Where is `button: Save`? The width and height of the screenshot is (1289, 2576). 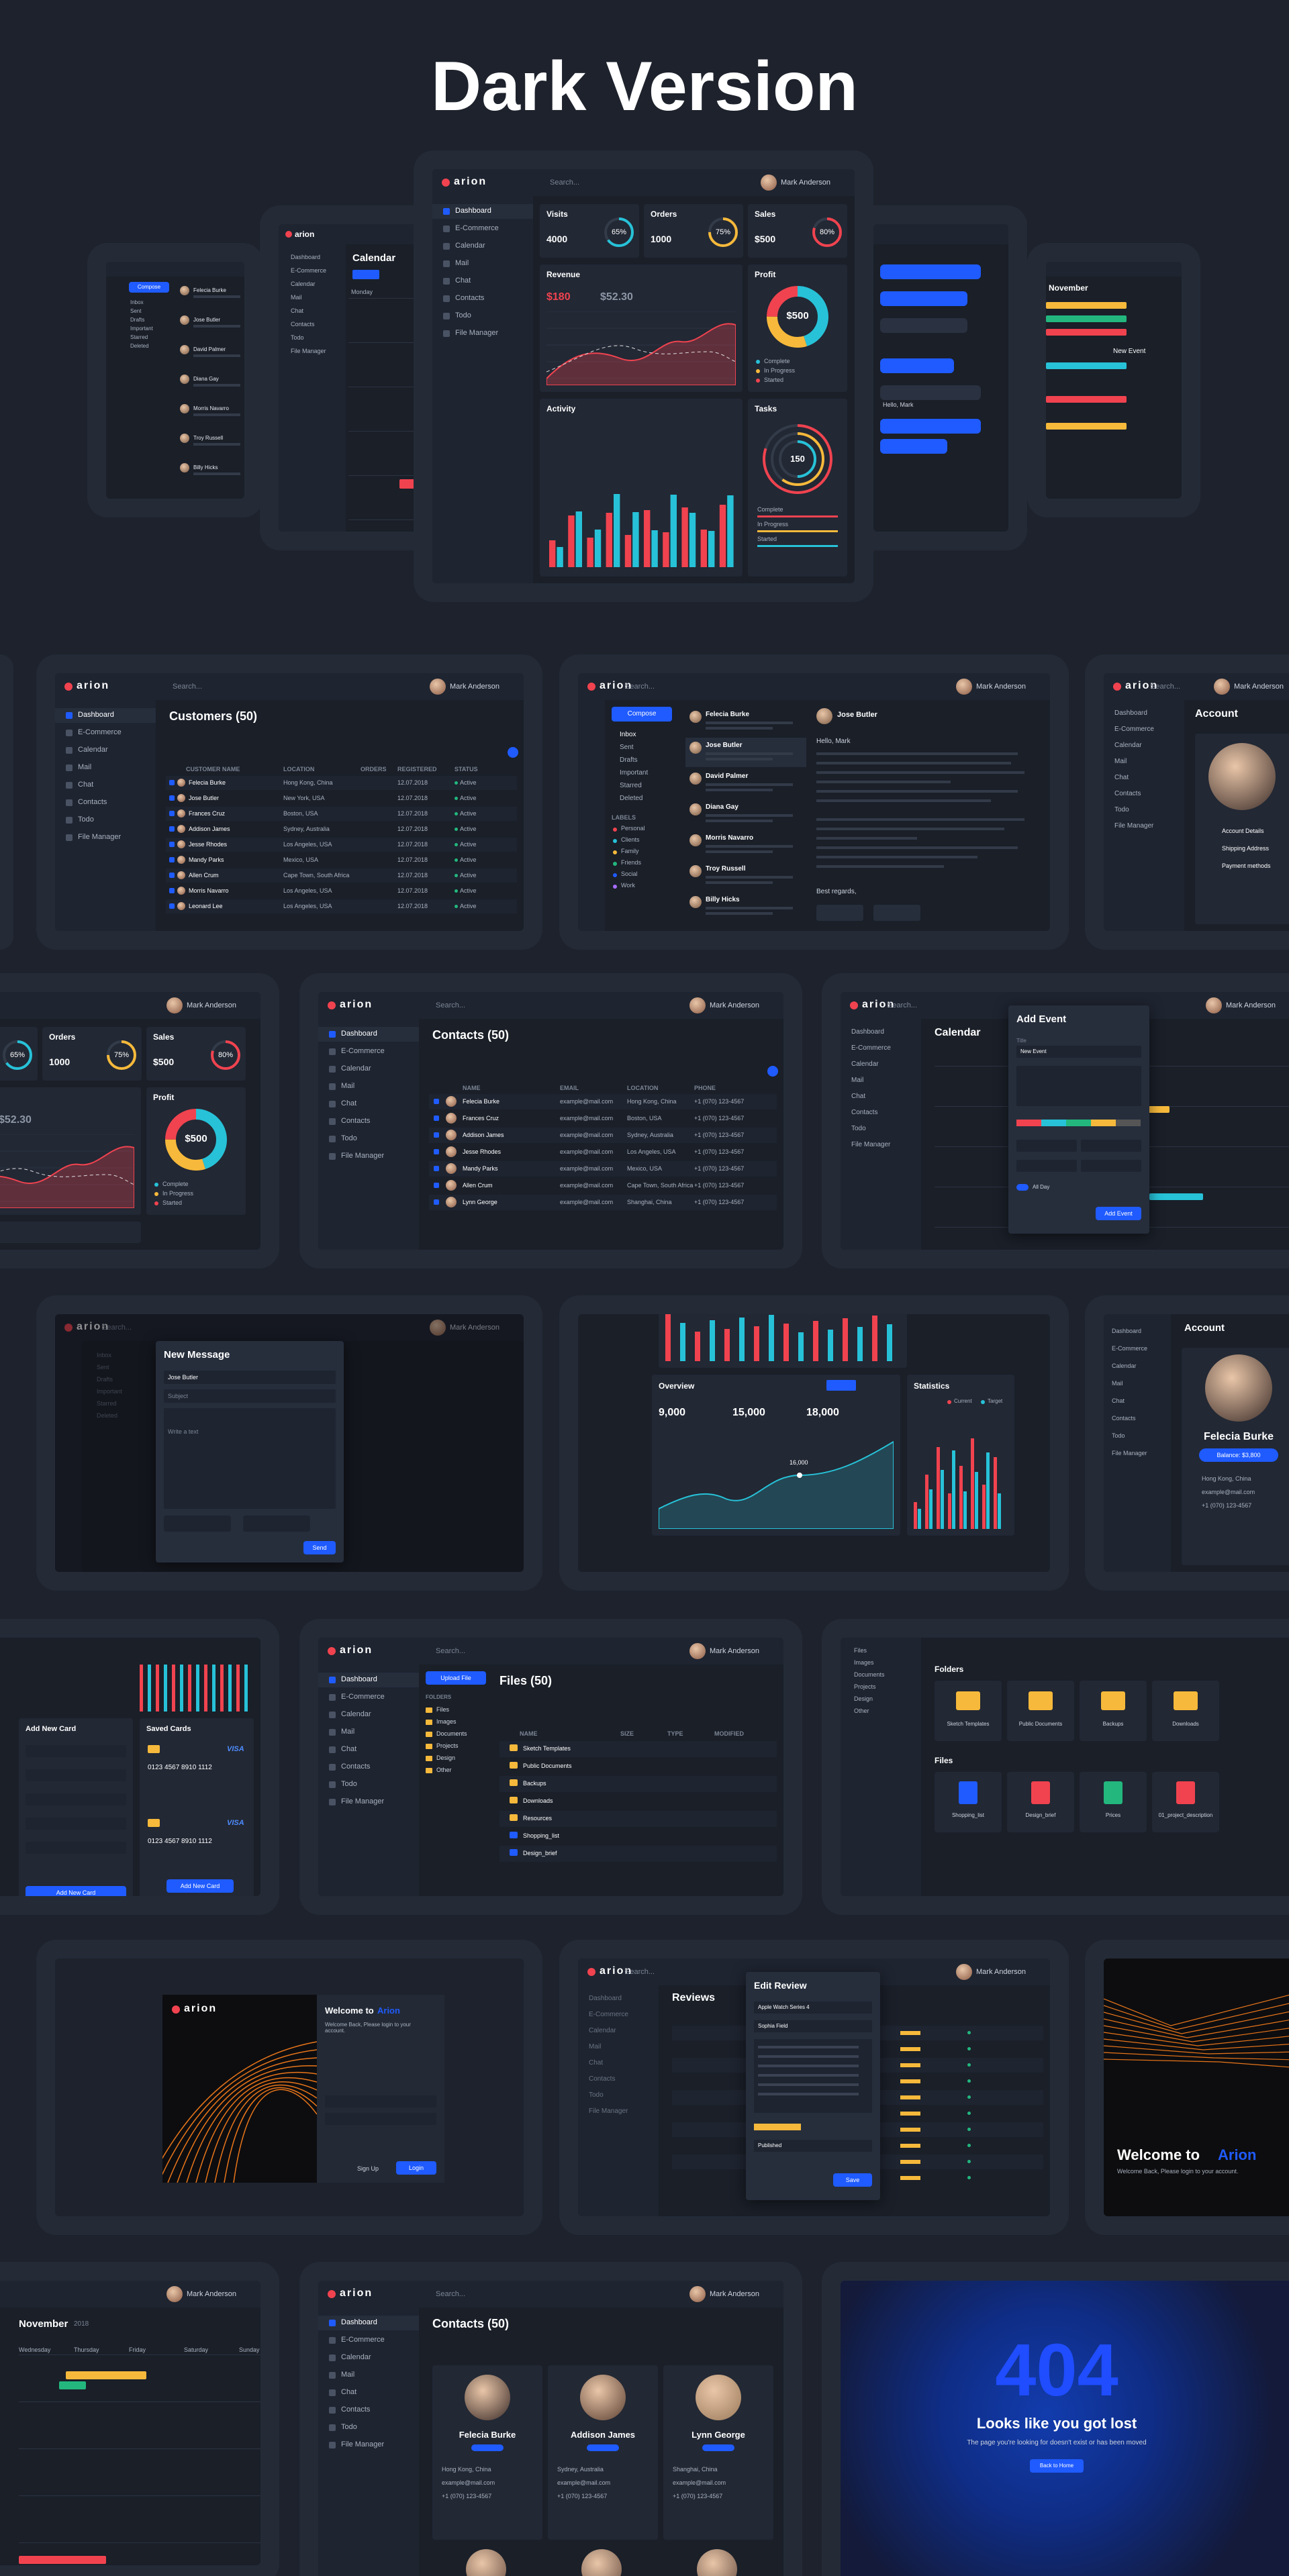
button: Save is located at coordinates (852, 2180).